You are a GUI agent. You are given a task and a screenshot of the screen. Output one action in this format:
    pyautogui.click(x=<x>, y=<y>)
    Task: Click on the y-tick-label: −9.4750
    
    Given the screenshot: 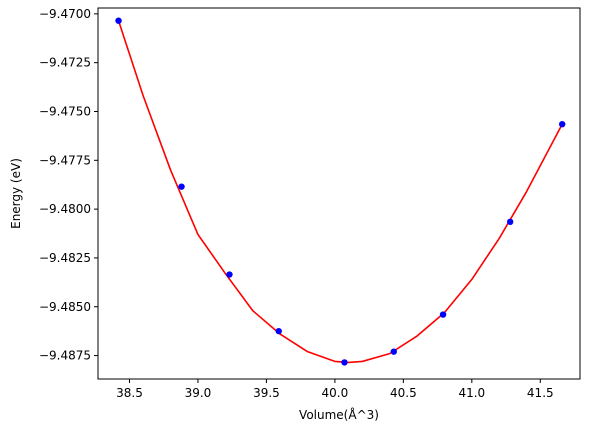 What is the action you would take?
    pyautogui.click(x=65, y=111)
    